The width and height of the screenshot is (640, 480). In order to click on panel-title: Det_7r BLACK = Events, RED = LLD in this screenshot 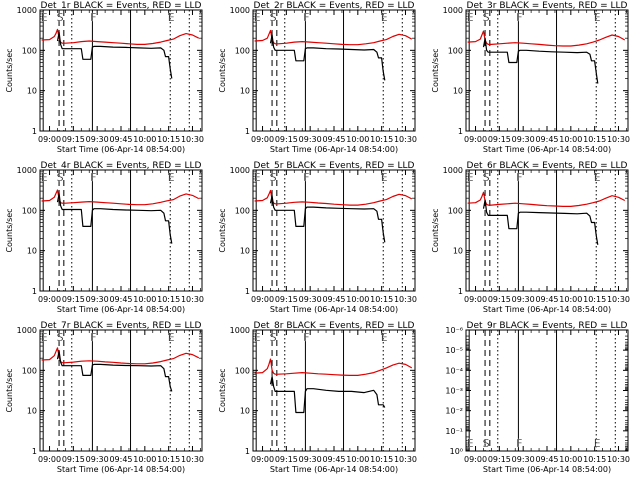, I will do `click(121, 326)`.